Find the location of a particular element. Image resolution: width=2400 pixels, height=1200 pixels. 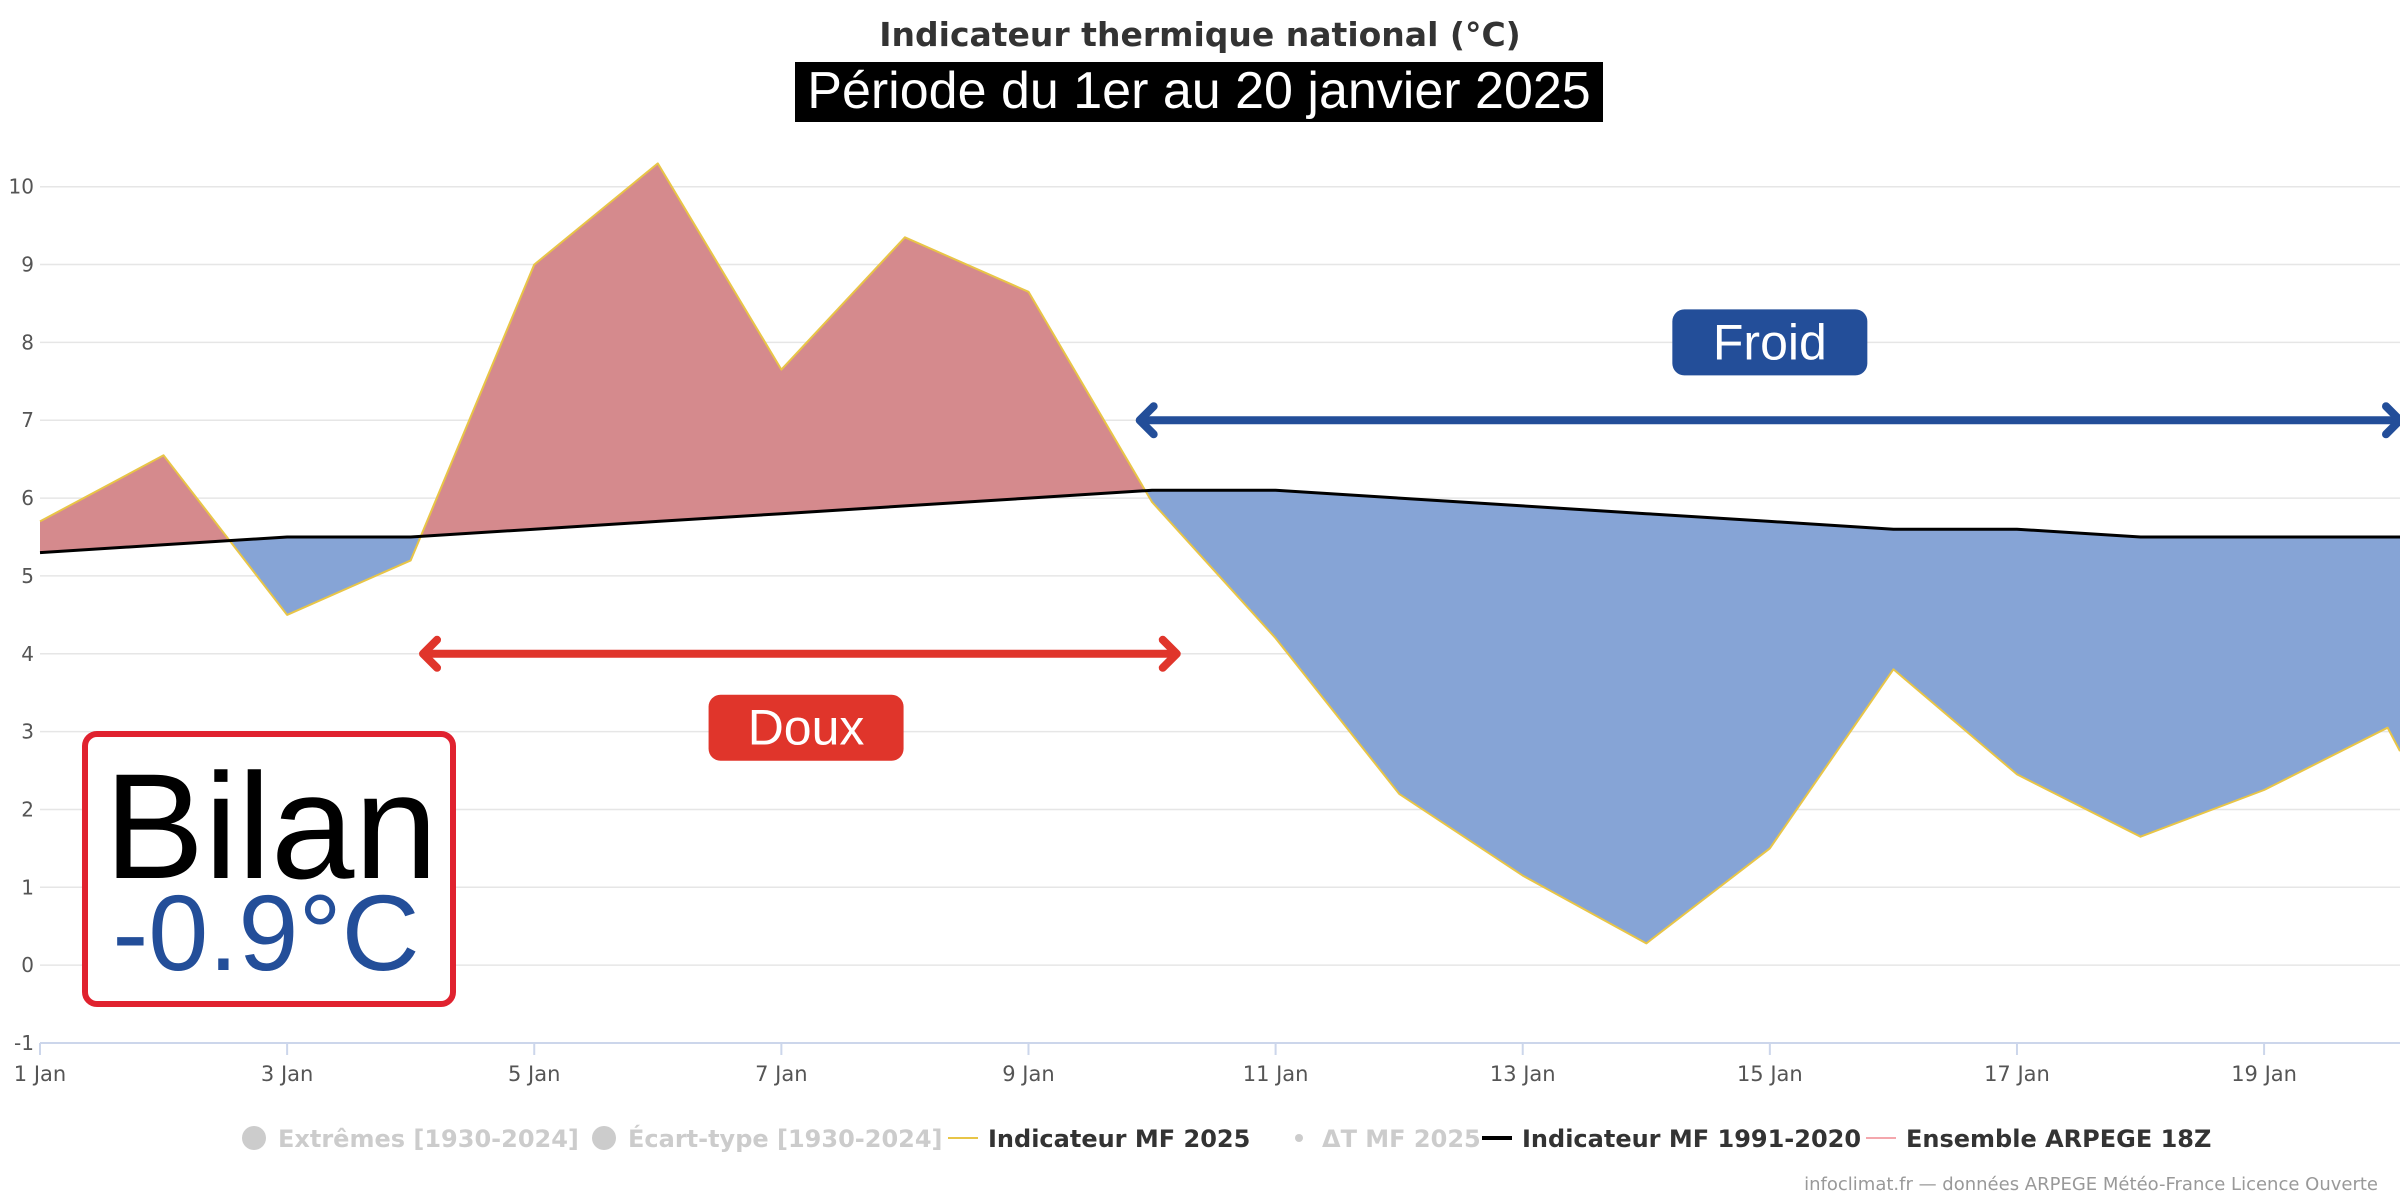

doux-arrow-head-left is located at coordinates (430, 653).